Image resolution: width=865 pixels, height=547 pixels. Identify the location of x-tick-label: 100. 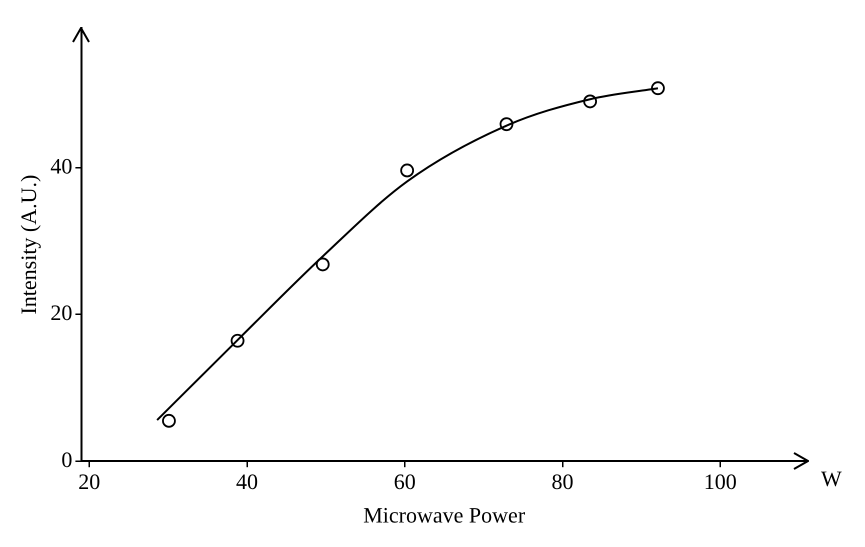
(720, 481).